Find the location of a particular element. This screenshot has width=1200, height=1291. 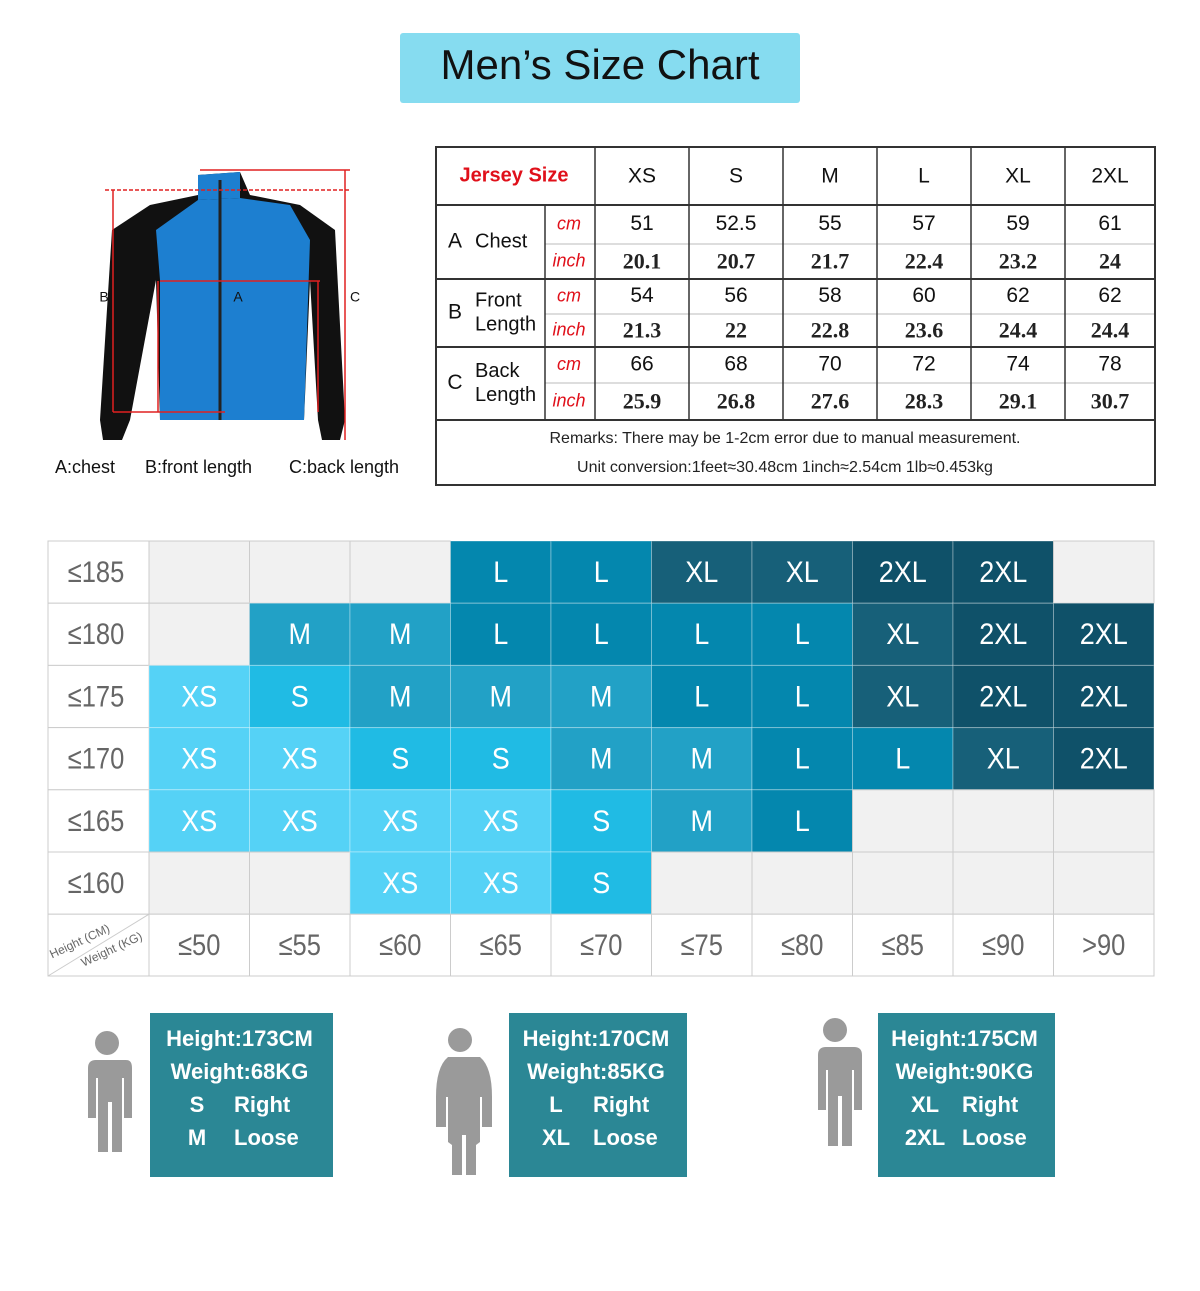

cm-value: 56 is located at coordinates (735, 295).